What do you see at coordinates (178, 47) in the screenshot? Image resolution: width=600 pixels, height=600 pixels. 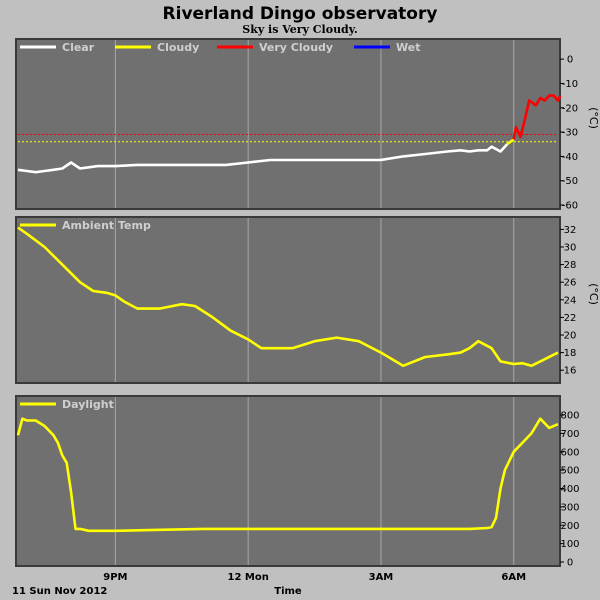 I see `legend-label-cloudy: Cloudy` at bounding box center [178, 47].